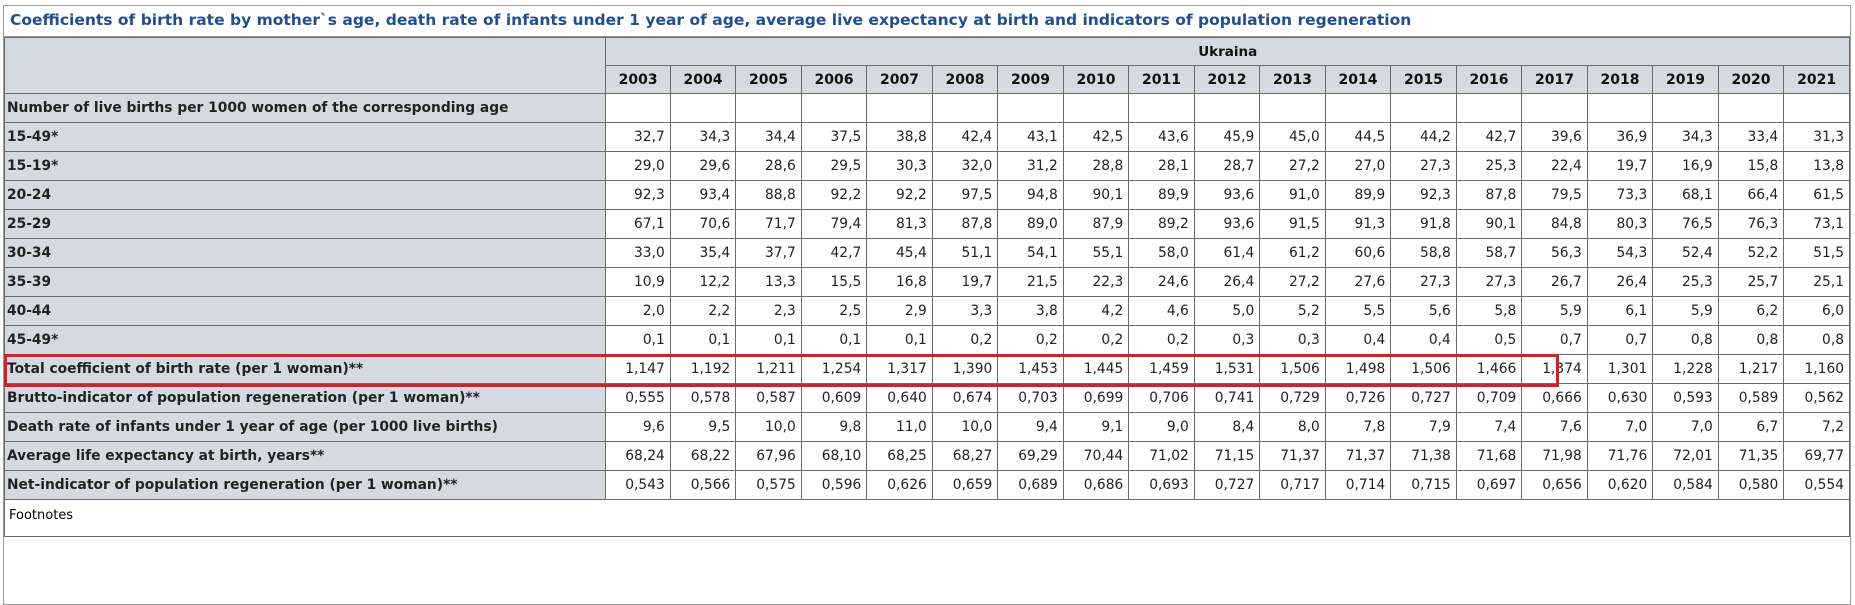 This screenshot has width=1855, height=605. What do you see at coordinates (1227, 282) in the screenshot?
I see `table-cell: 26,4` at bounding box center [1227, 282].